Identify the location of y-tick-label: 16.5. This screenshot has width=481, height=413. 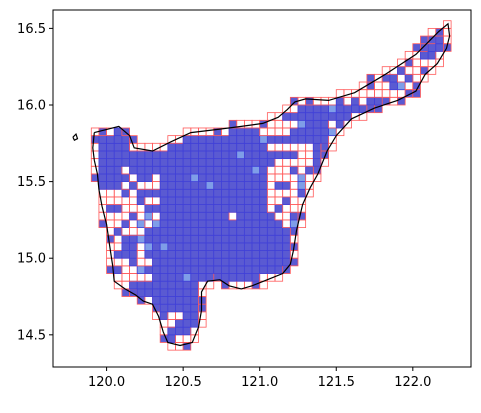
(31, 29).